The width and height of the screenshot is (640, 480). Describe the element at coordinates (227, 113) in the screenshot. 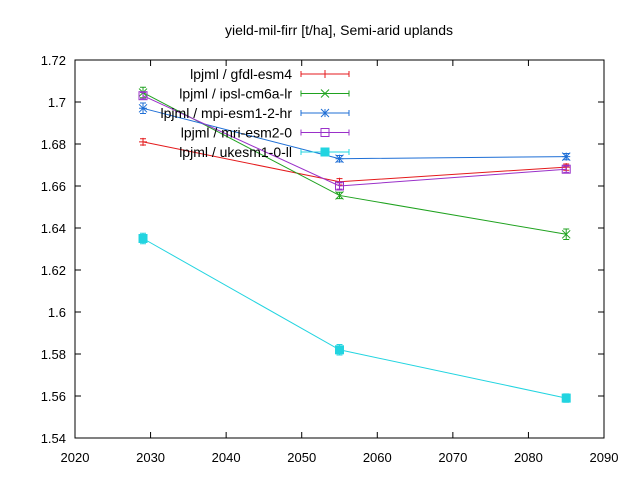

I see `legend-label: lpjml / mpi-esm1-2-hr` at that location.